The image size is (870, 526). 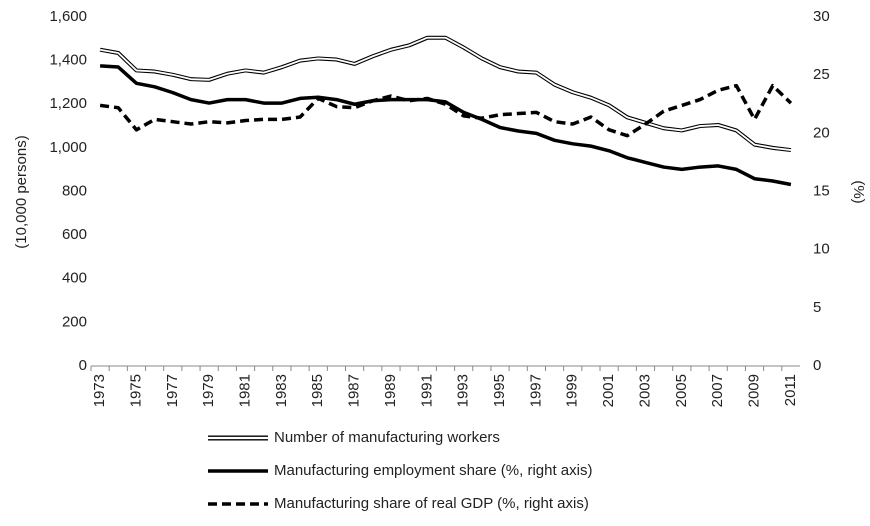 What do you see at coordinates (21, 191) in the screenshot?
I see `y-axis-label: (10,000 persons)` at bounding box center [21, 191].